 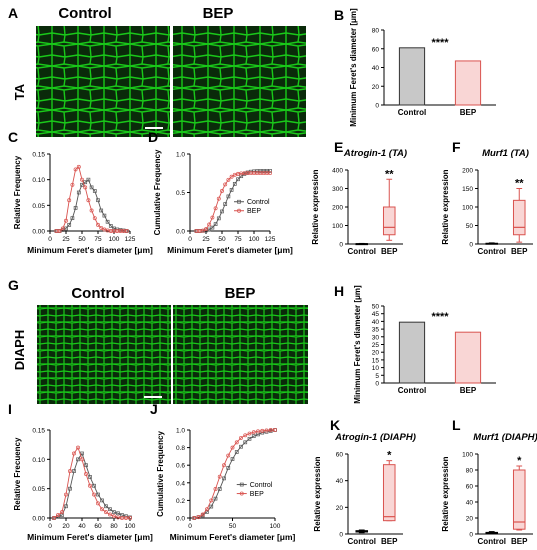 What do you see at coordinates (103, 81) in the screenshot?
I see `micrograph-control` at bounding box center [103, 81].